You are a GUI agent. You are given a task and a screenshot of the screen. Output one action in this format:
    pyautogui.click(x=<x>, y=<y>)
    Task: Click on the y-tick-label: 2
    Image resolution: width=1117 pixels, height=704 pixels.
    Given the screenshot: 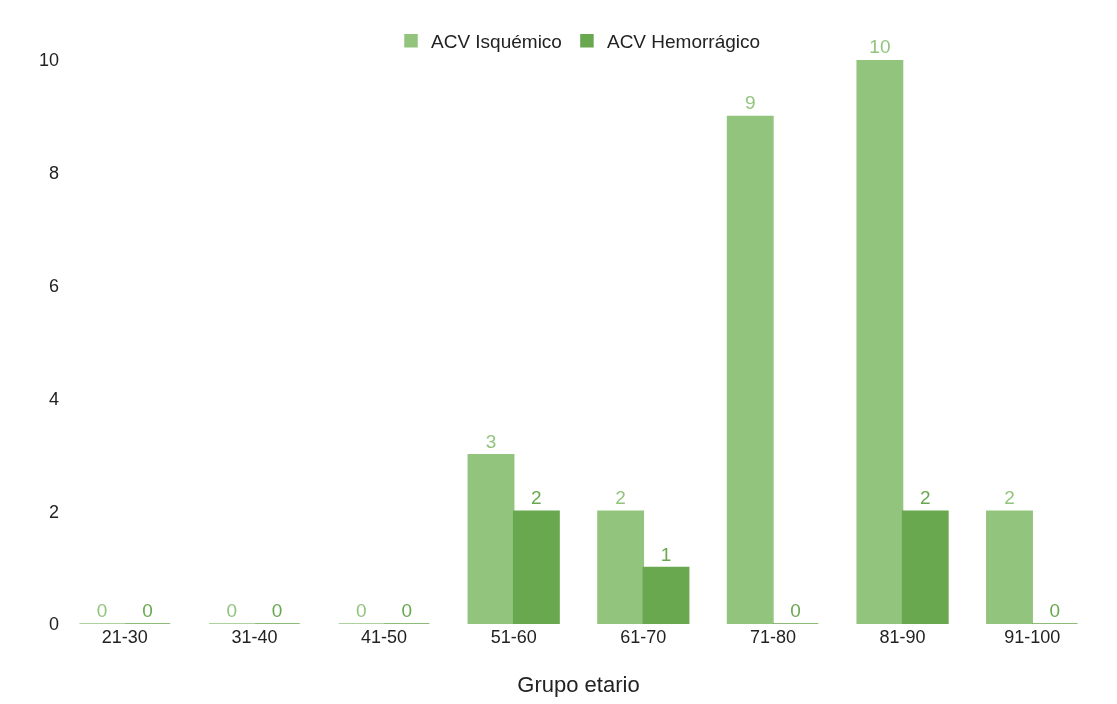 What is the action you would take?
    pyautogui.click(x=53, y=511)
    